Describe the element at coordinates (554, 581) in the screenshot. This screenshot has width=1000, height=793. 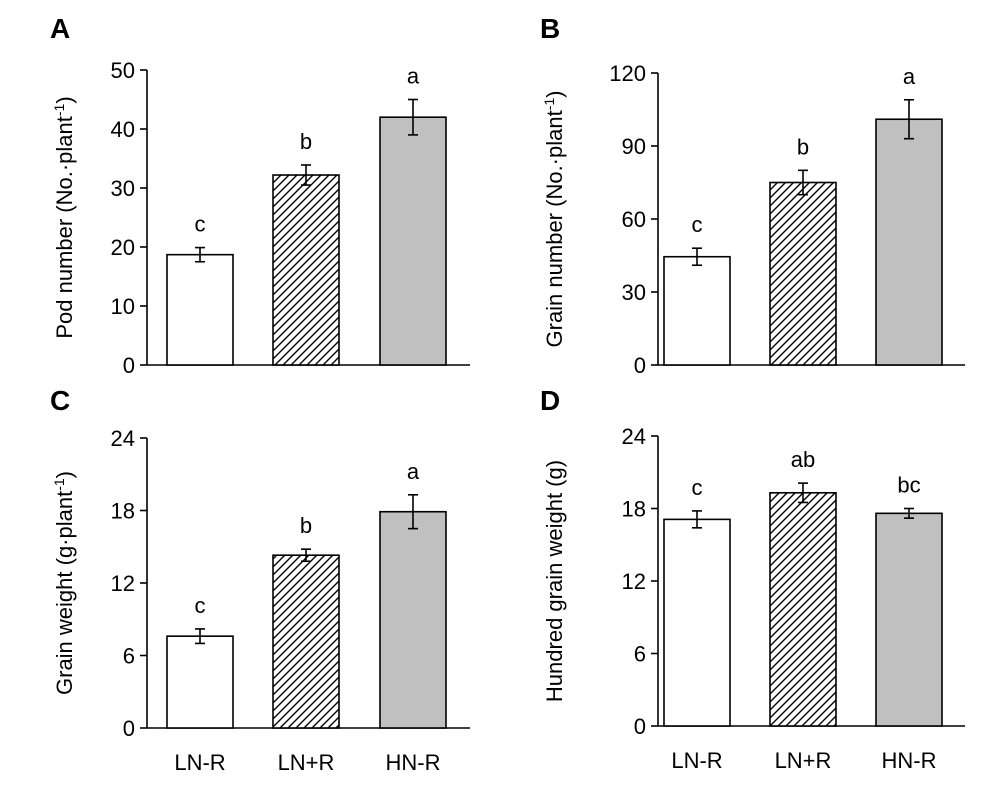
I see `y-axis-title: Hundred grain weight (g)` at that location.